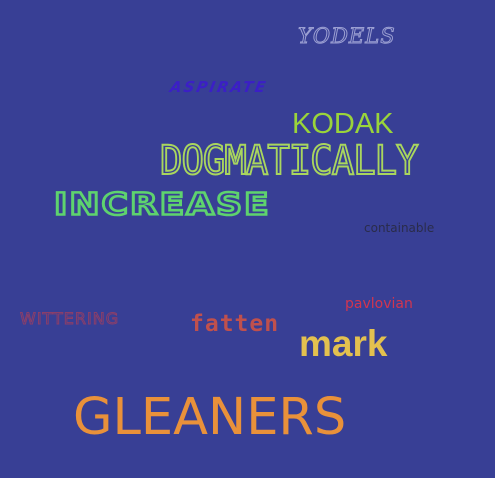  Describe the element at coordinates (399, 228) in the screenshot. I see `word-containable: containable` at that location.